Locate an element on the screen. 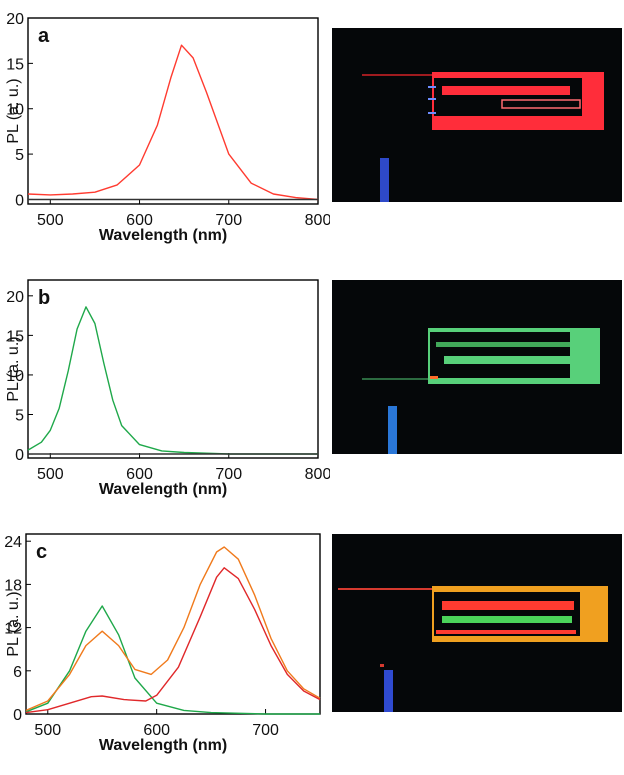 The image size is (624, 775). y-tick-label: 6 is located at coordinates (17, 672).